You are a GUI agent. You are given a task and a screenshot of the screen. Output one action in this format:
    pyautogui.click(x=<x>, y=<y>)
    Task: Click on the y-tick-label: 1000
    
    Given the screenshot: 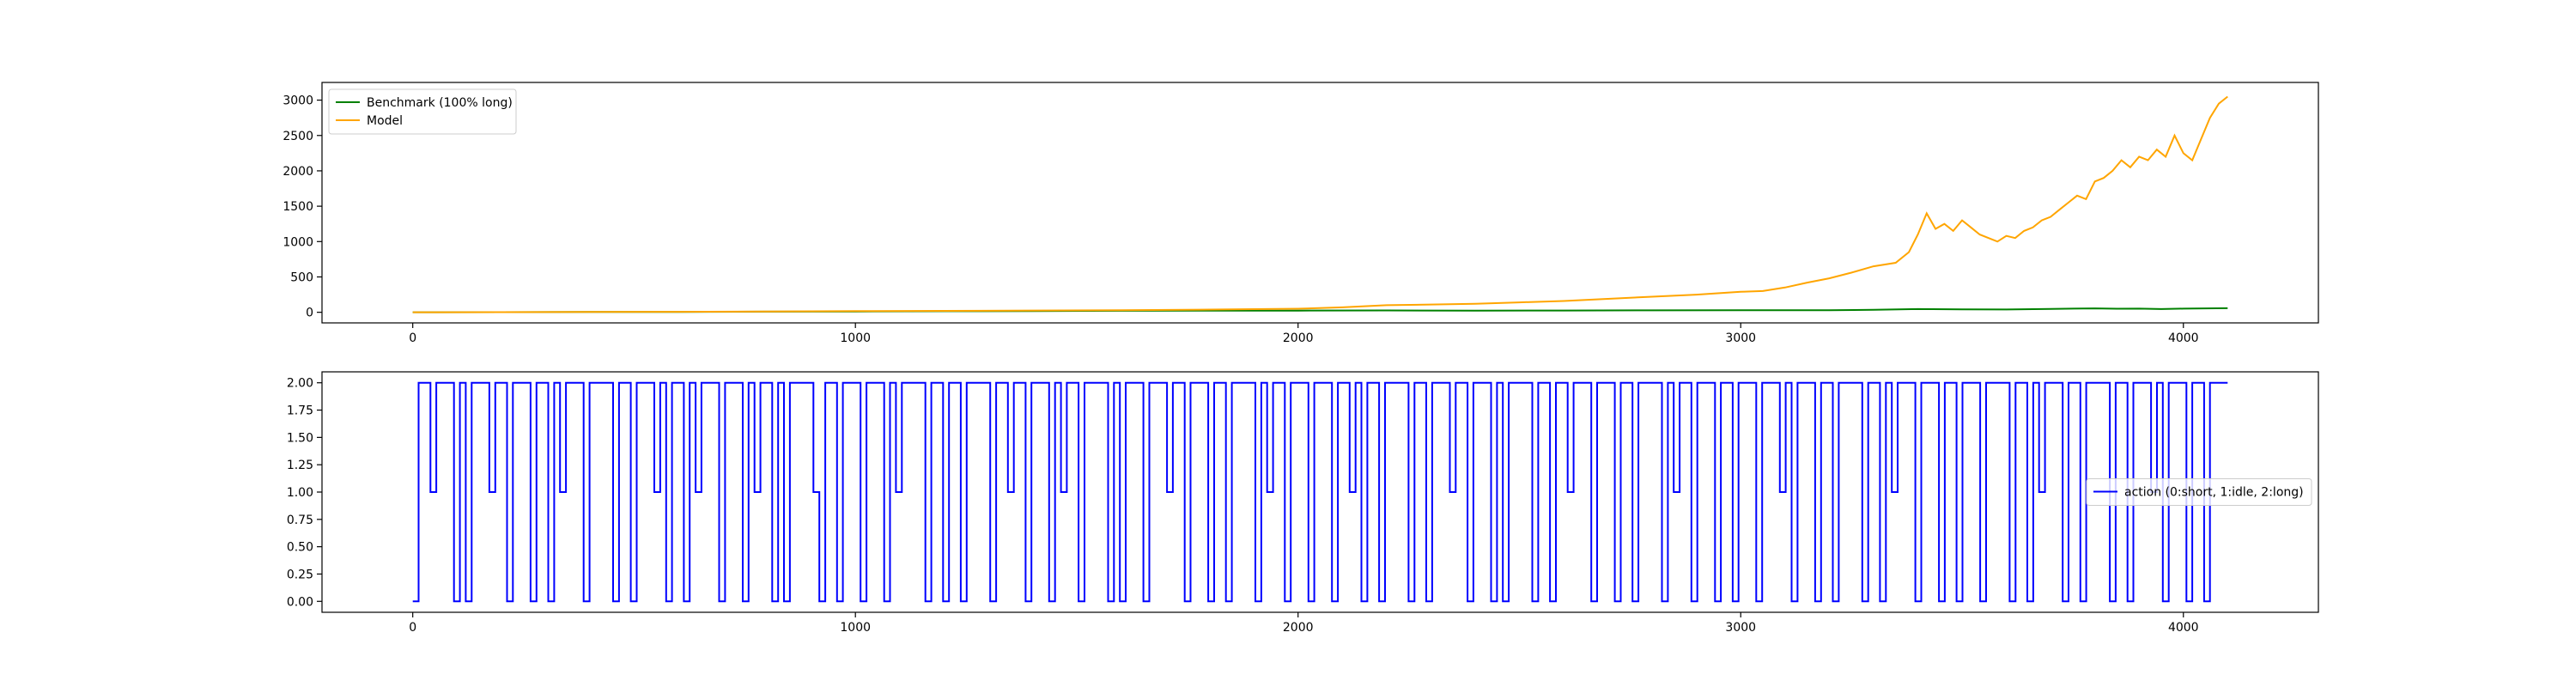 What is the action you would take?
    pyautogui.click(x=298, y=242)
    